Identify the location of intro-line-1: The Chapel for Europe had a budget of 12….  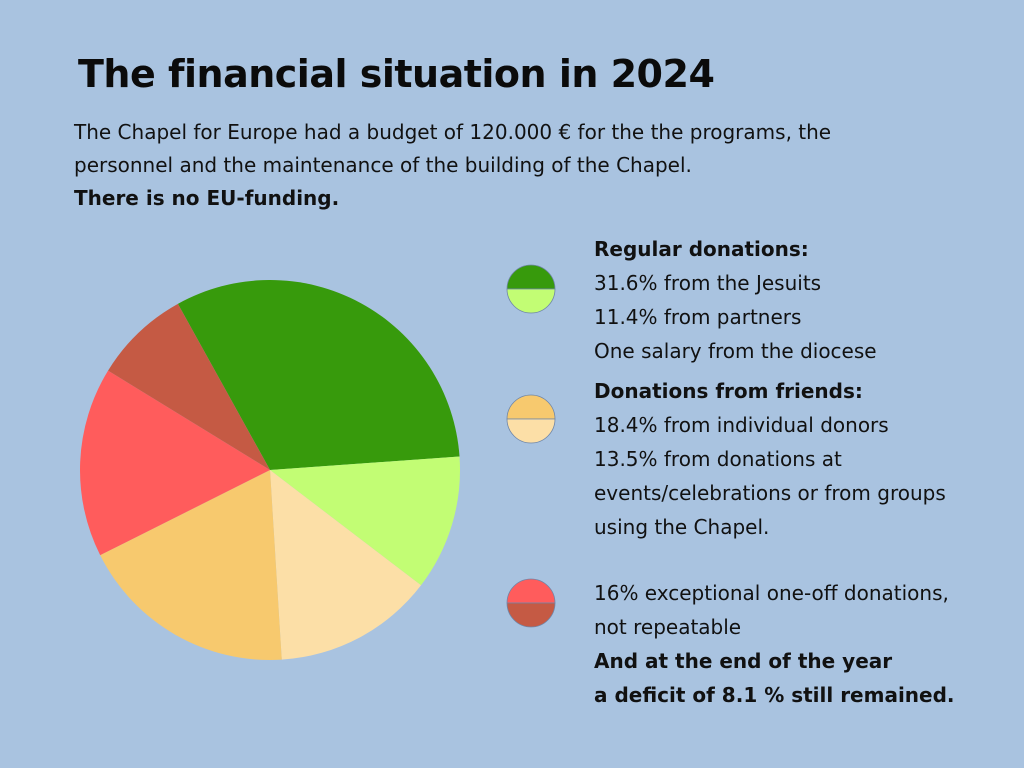
(453, 132).